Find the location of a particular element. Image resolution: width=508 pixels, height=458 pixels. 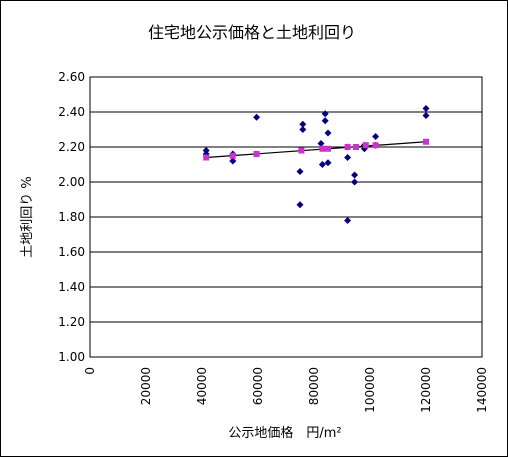

y-tick-label: 1.80 is located at coordinates (71, 217).